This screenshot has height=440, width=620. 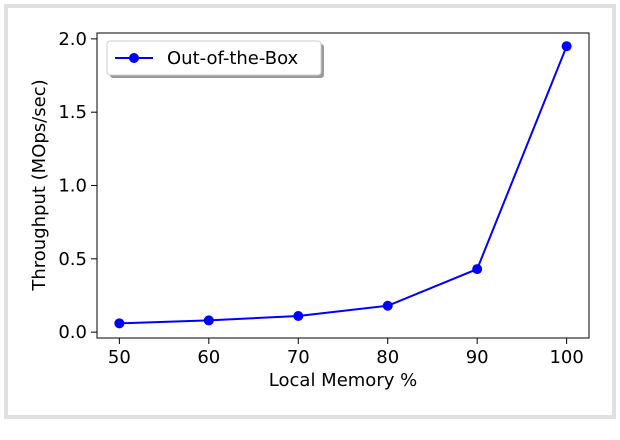 I want to click on legend-marker-sample, so click(x=134, y=58).